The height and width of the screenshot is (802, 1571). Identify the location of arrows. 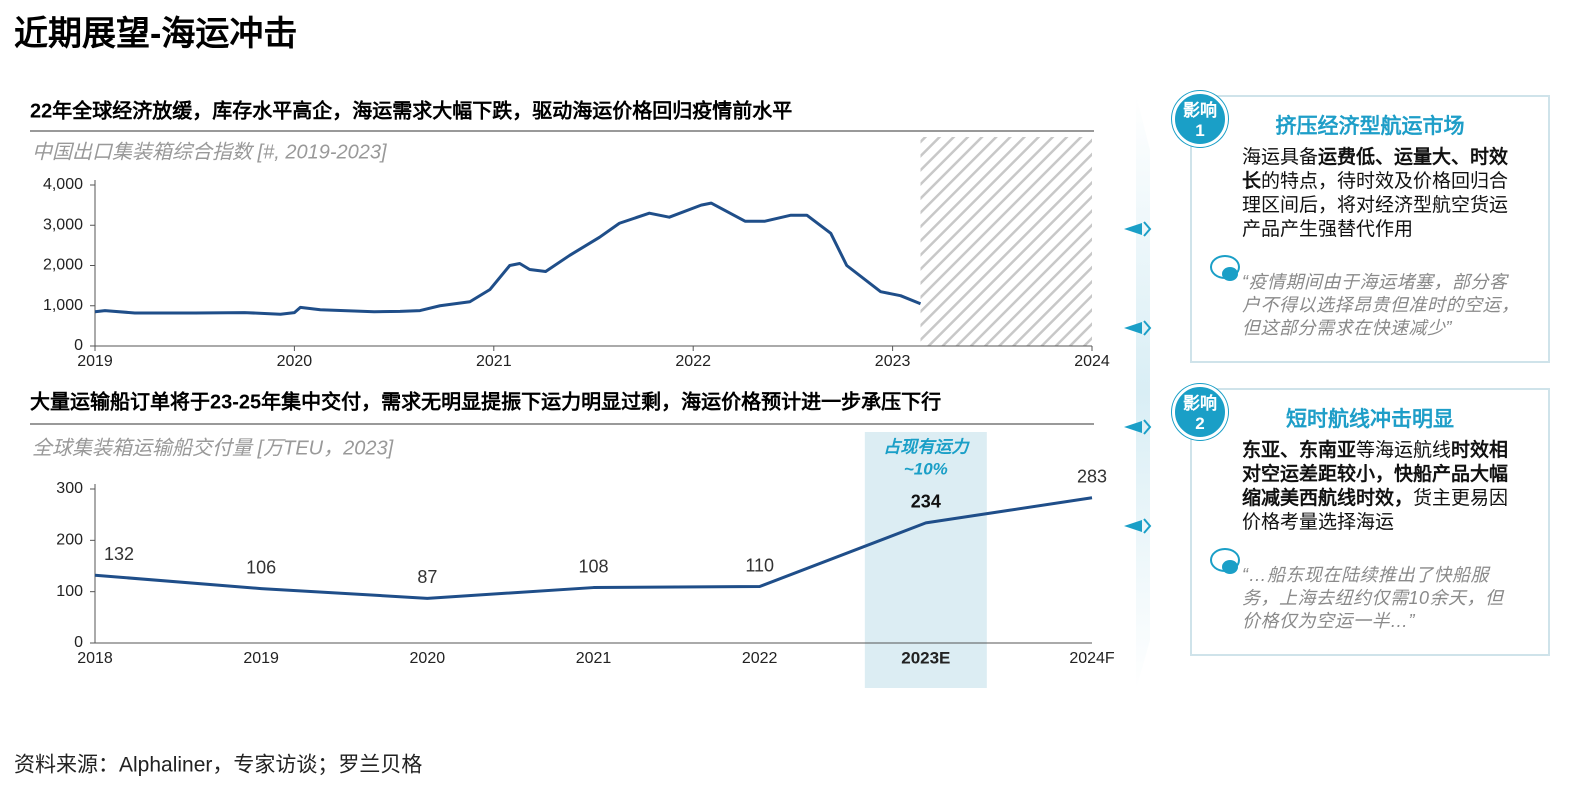
(1138, 377).